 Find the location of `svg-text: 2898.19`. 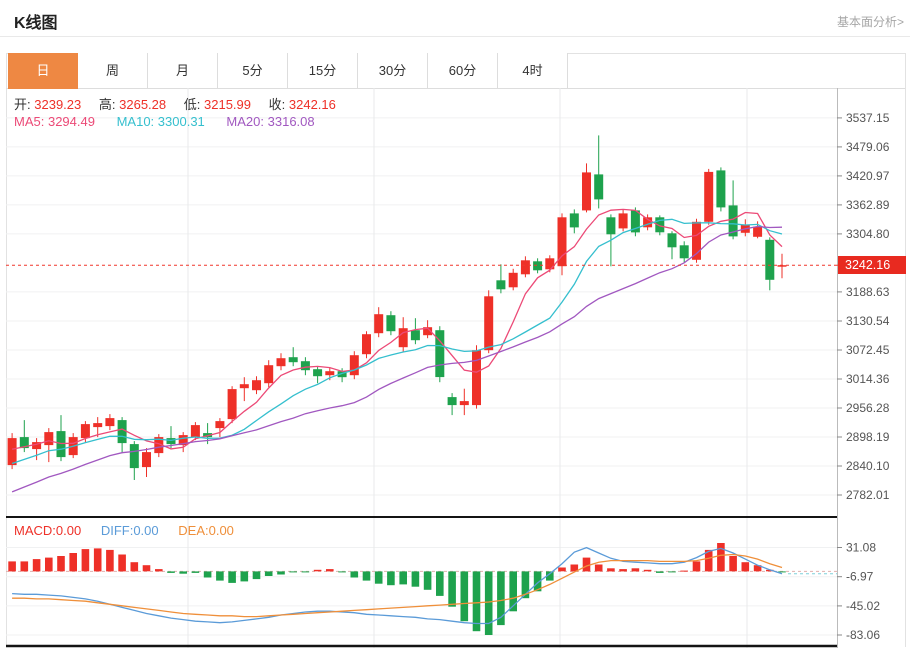

svg-text: 2898.19 is located at coordinates (868, 437).